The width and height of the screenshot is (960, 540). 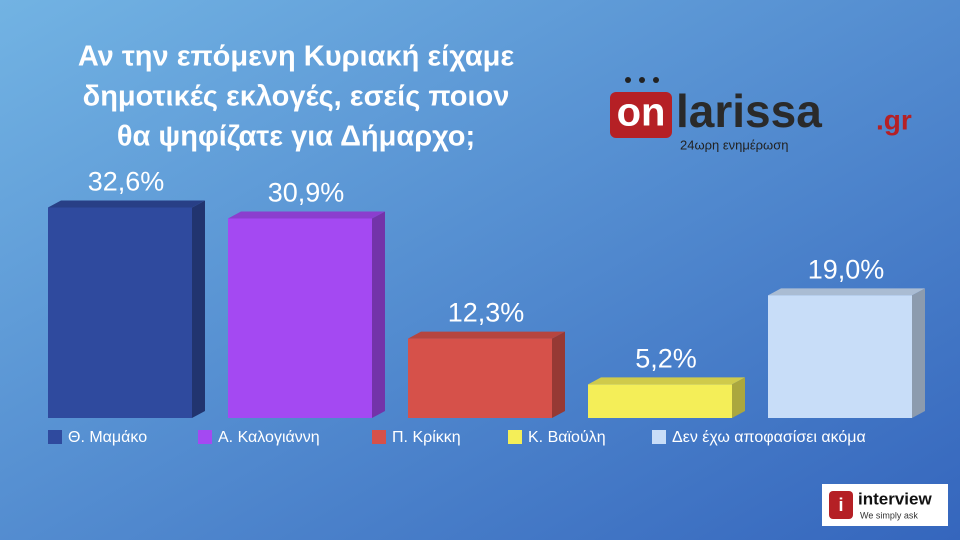 I want to click on svg-text: i, so click(x=840, y=505).